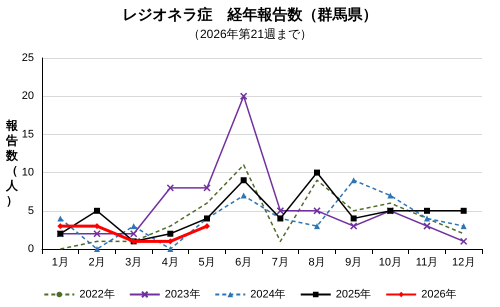  I want to click on x-tick-label: 10月, so click(390, 262).